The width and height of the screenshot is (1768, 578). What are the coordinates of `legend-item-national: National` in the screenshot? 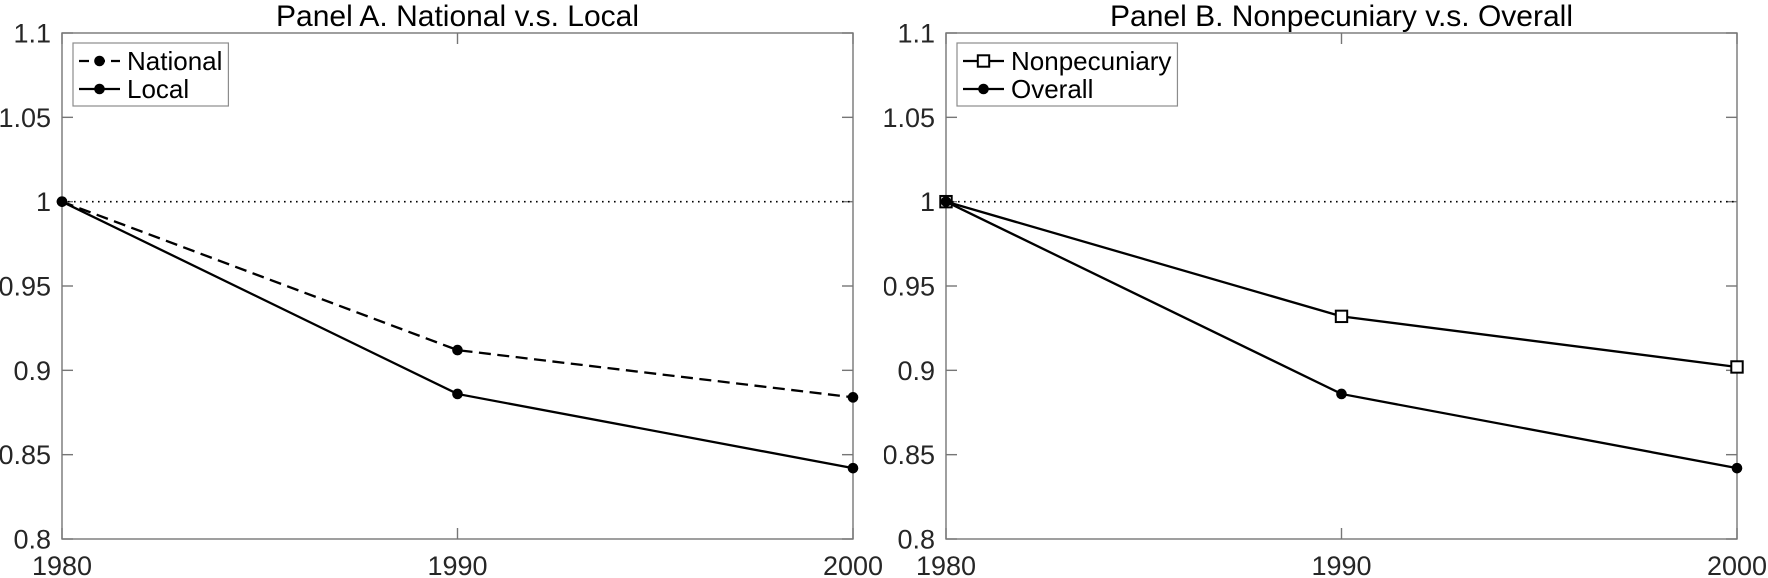 It's located at (150, 61).